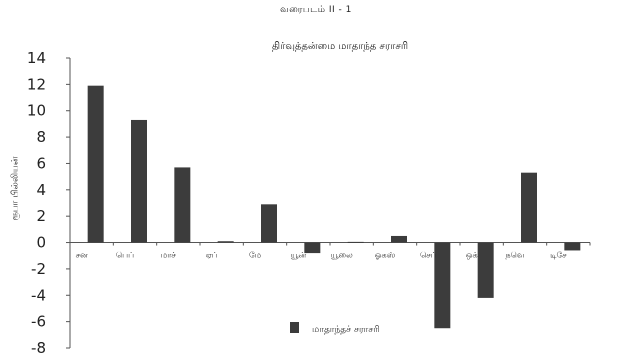 This screenshot has width=632, height=361. I want to click on y-tick-labels: 14 12 10 8 6 4 2 0 -2 -4 -6 -8, so click(36, 203).